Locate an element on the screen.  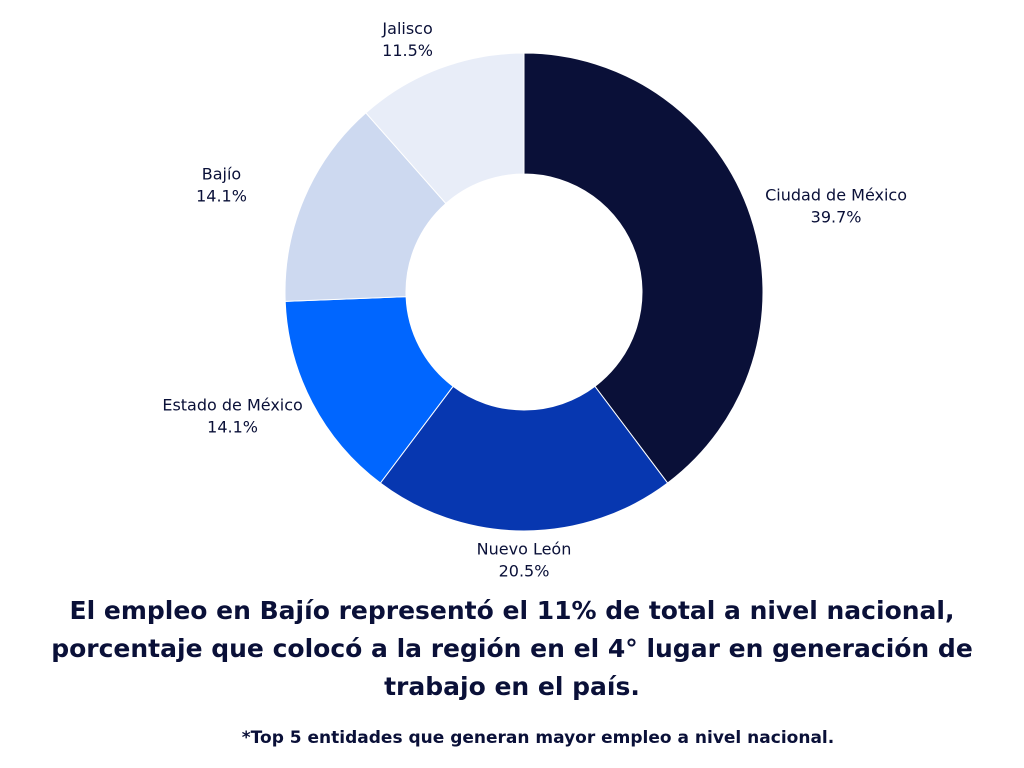
value-label: 39.7% is located at coordinates (836, 216).